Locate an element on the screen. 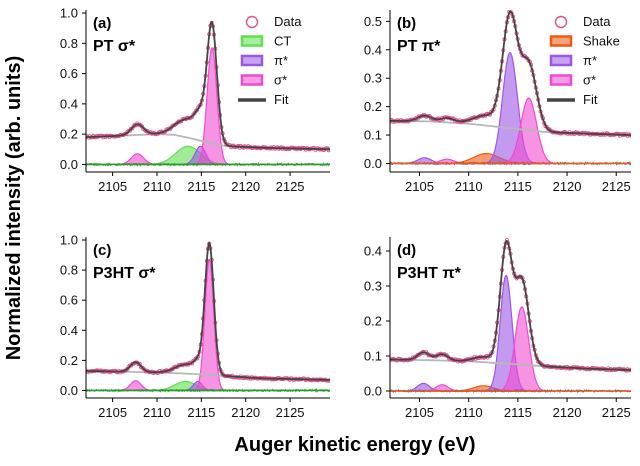  panel-title: PT σ* is located at coordinates (114, 46).